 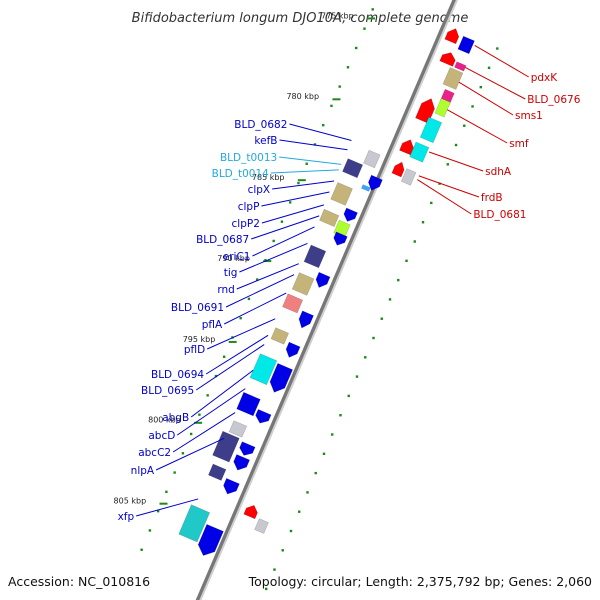 What do you see at coordinates (499, 215) in the screenshot?
I see `reverse-gene-label: BLD_0681` at bounding box center [499, 215].